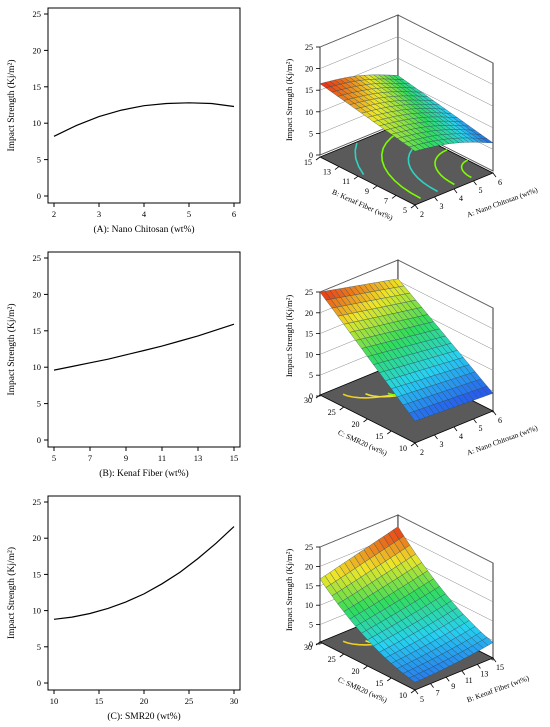 The height and width of the screenshot is (727, 550). What do you see at coordinates (90, 458) in the screenshot?
I see `x-tick-label: 7` at bounding box center [90, 458].